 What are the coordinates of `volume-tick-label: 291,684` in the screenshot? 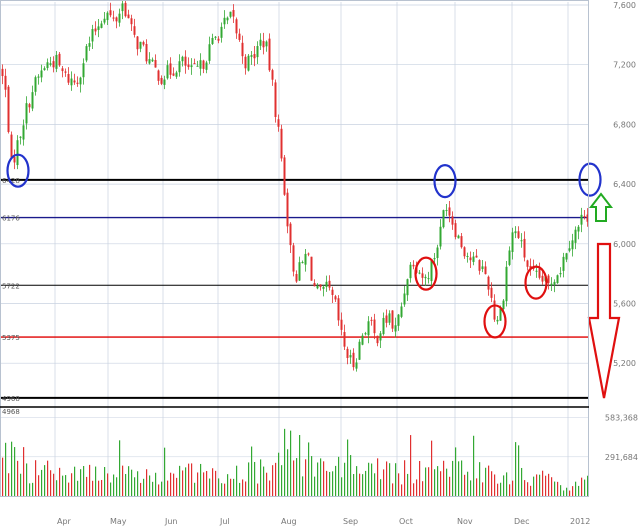 It's located at (621, 457).